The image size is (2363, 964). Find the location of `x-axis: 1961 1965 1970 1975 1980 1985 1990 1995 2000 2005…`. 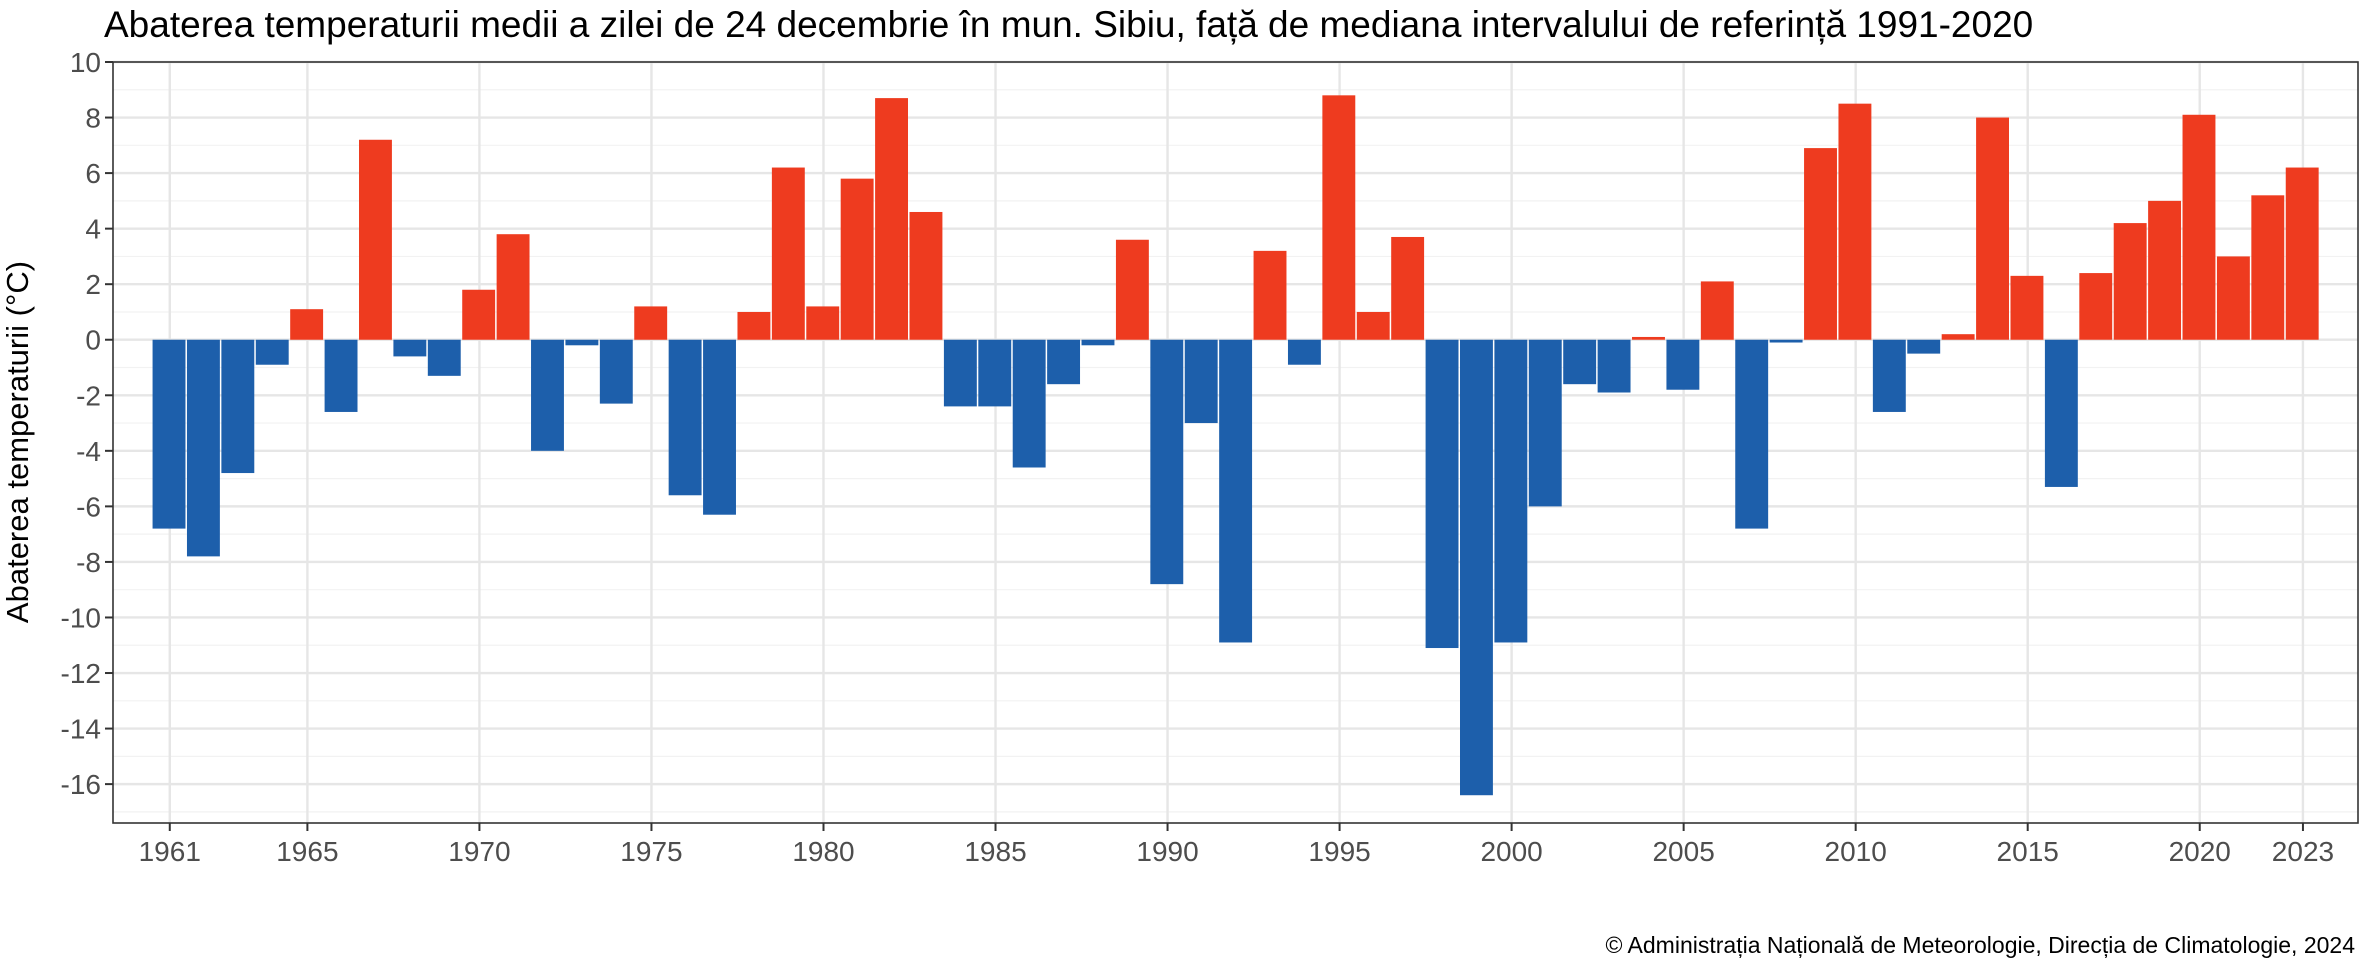

x-axis: 1961 1965 1970 1975 1980 1985 1990 1995 2000 2005… is located at coordinates (1236, 845).